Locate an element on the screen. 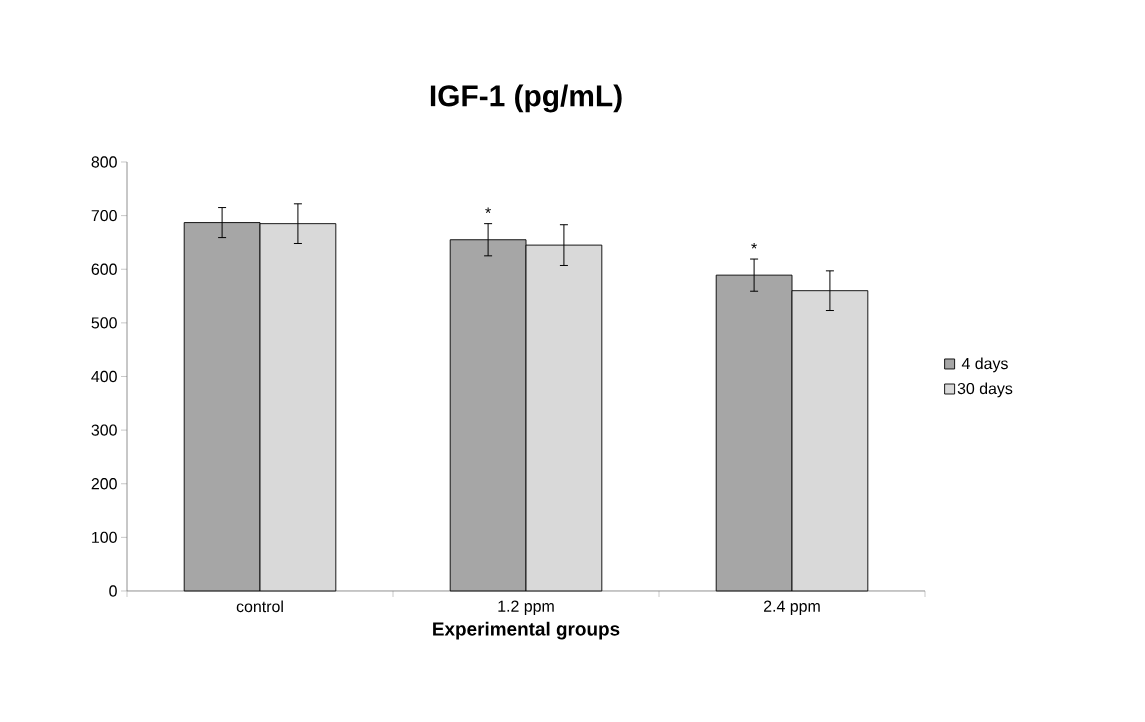 This screenshot has width=1145, height=722. chart-title: IGF-1 (pg/mL) is located at coordinates (526, 98).